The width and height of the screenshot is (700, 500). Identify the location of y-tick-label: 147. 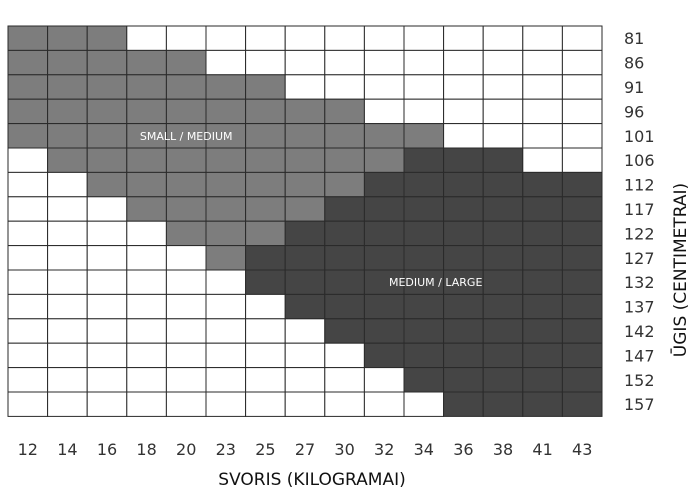
(639, 355).